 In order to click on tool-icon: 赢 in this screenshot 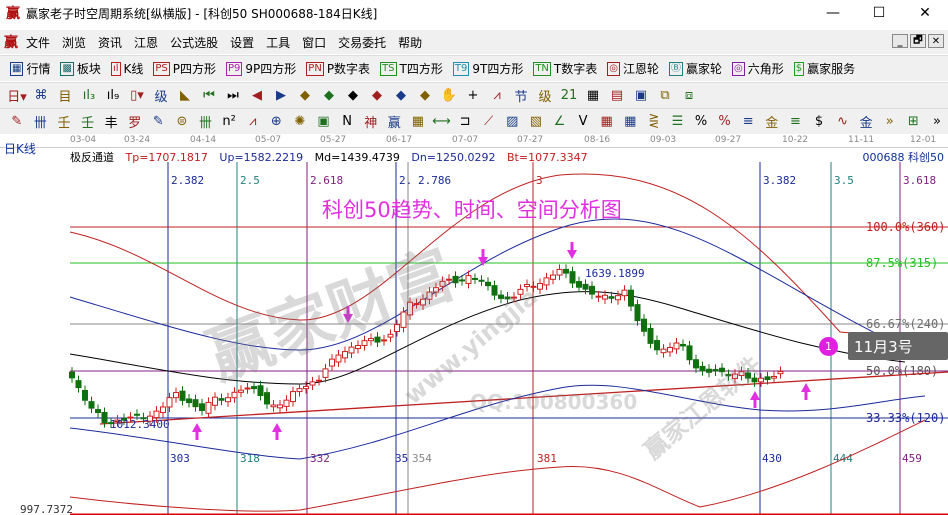, I will do `click(394, 123)`.